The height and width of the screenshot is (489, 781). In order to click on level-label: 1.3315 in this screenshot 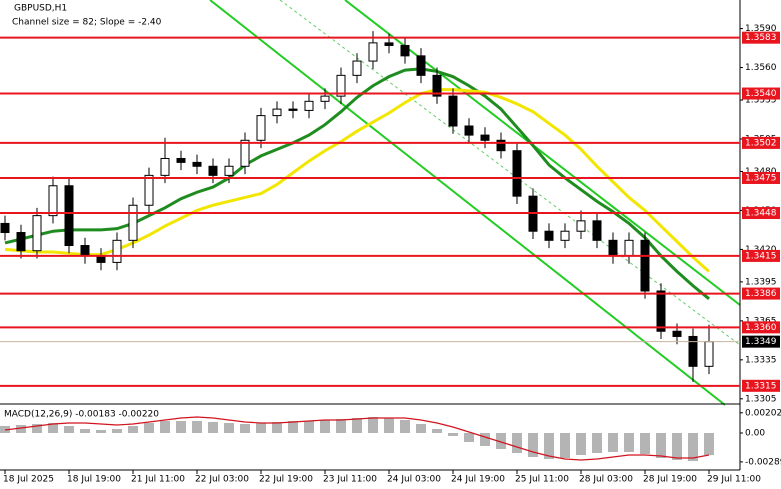, I will do `click(761, 386)`.